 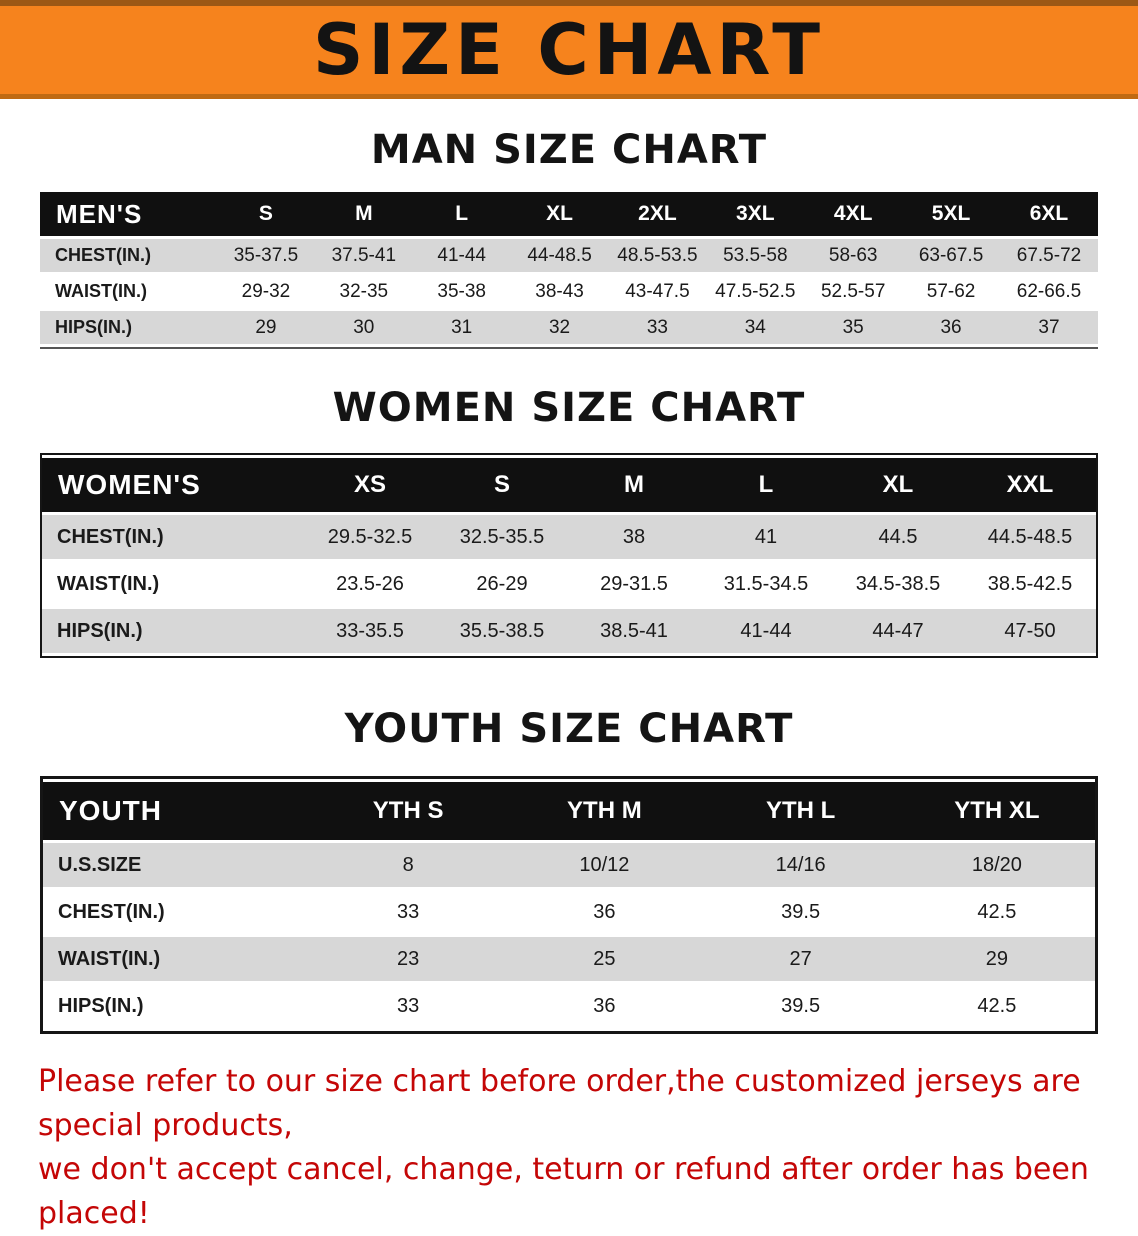 I want to click on cell-value: 41-44, so click(x=766, y=630).